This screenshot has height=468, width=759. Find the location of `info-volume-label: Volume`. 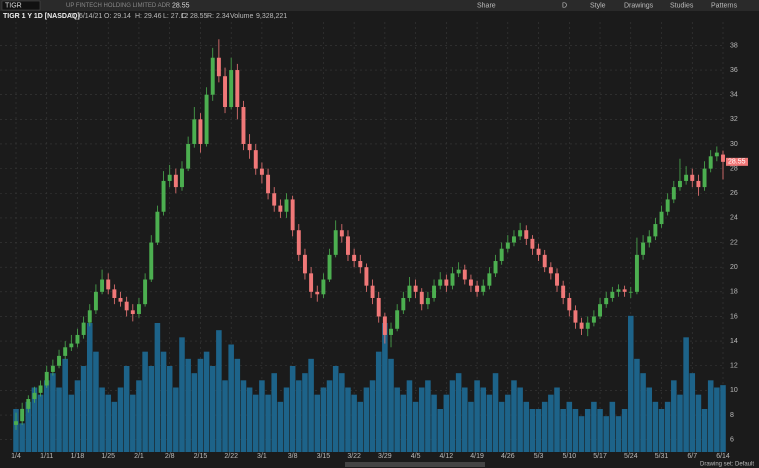

info-volume-label: Volume is located at coordinates (241, 16).